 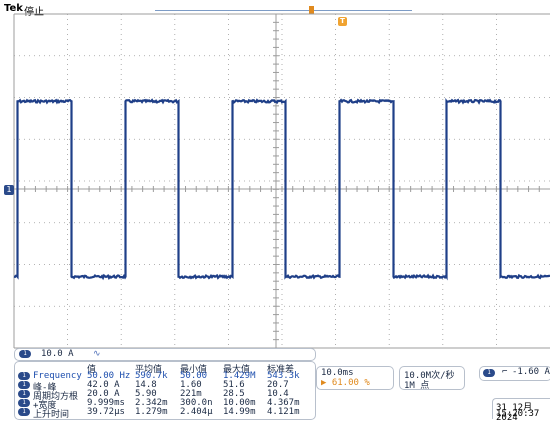 What do you see at coordinates (489, 373) in the screenshot?
I see `trigger-source-badge: 1` at bounding box center [489, 373].